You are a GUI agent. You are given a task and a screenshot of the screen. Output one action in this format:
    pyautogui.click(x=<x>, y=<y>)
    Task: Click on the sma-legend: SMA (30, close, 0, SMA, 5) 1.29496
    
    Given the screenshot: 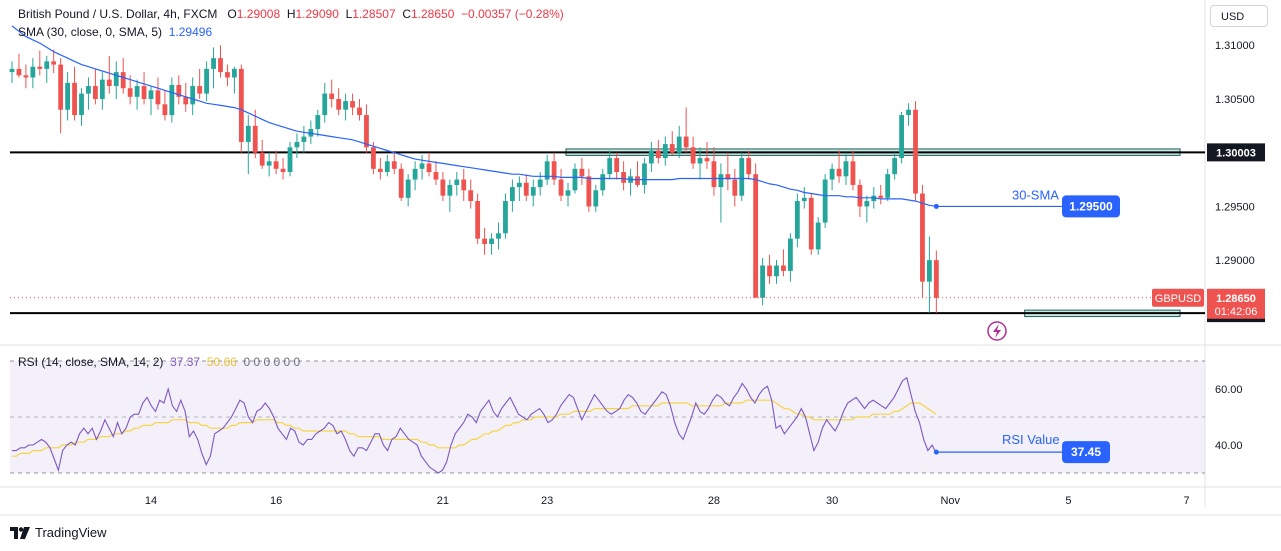 What is the action you would take?
    pyautogui.click(x=115, y=32)
    